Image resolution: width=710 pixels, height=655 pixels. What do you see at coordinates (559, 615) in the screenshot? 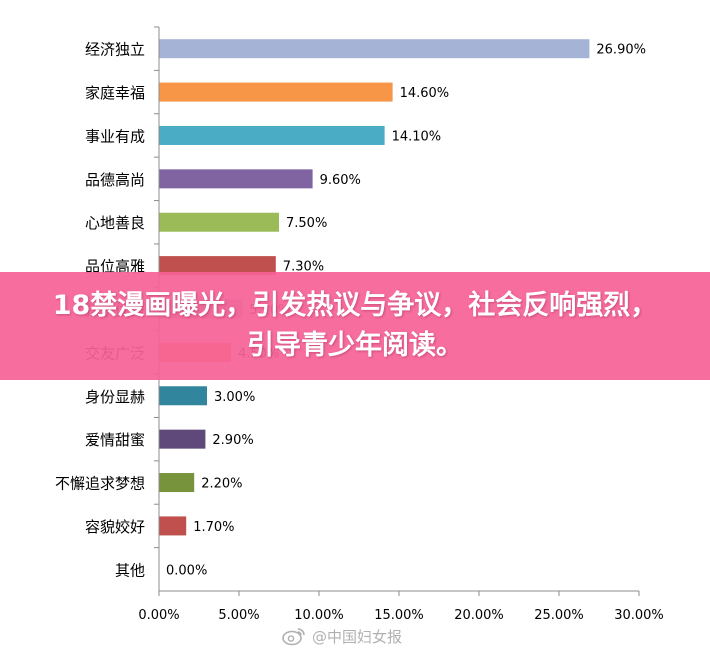
I see `x-tick-label: 25.00%` at bounding box center [559, 615].